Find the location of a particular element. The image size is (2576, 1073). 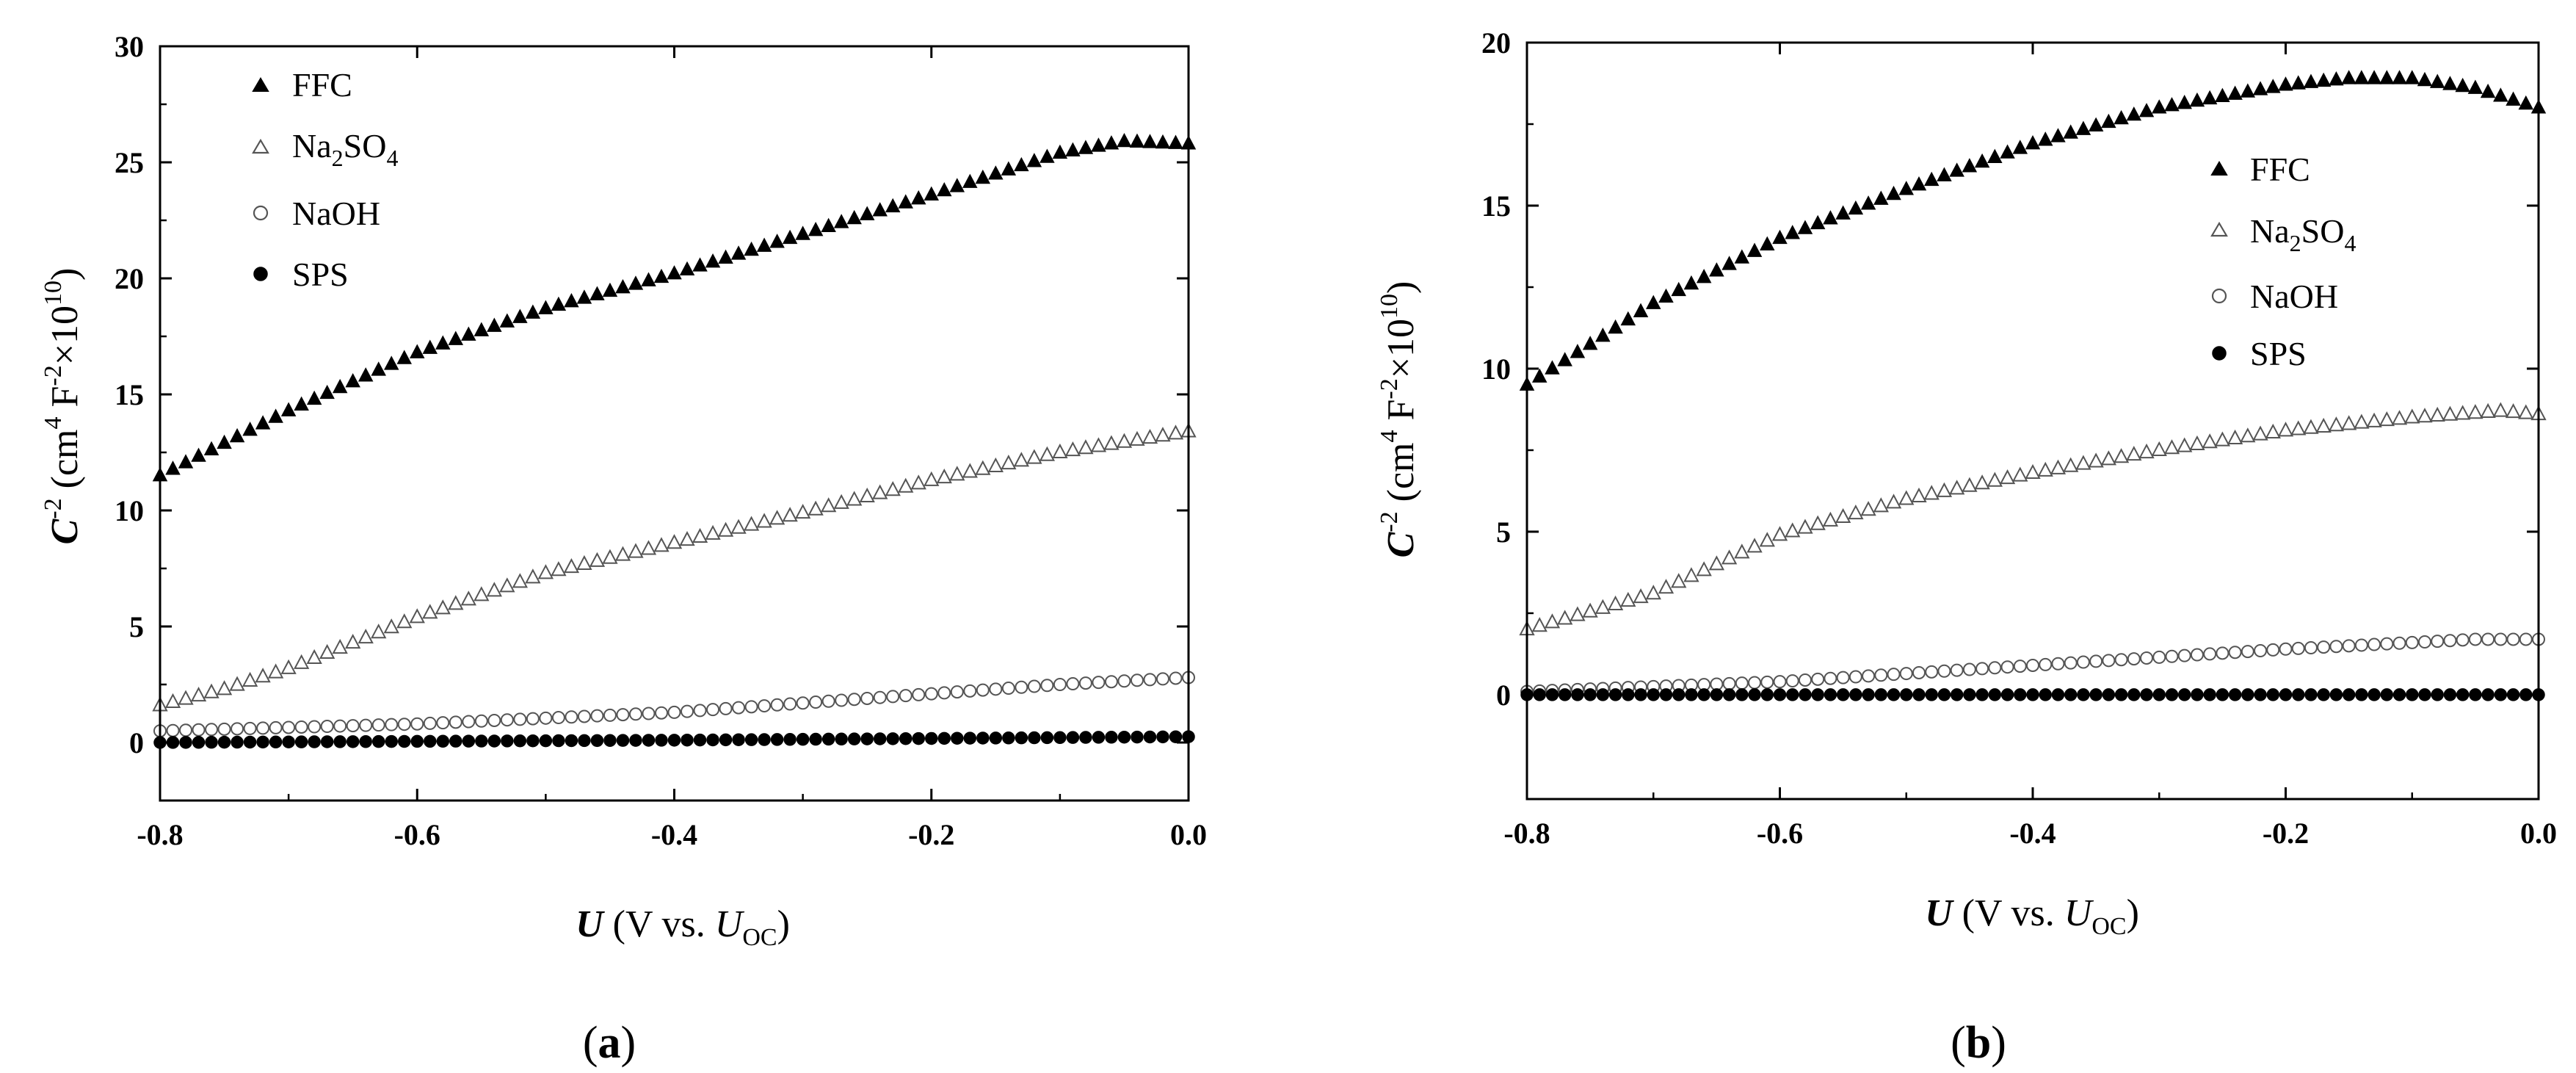

y-axis-title-sup: -2 is located at coordinates (1390, 521).